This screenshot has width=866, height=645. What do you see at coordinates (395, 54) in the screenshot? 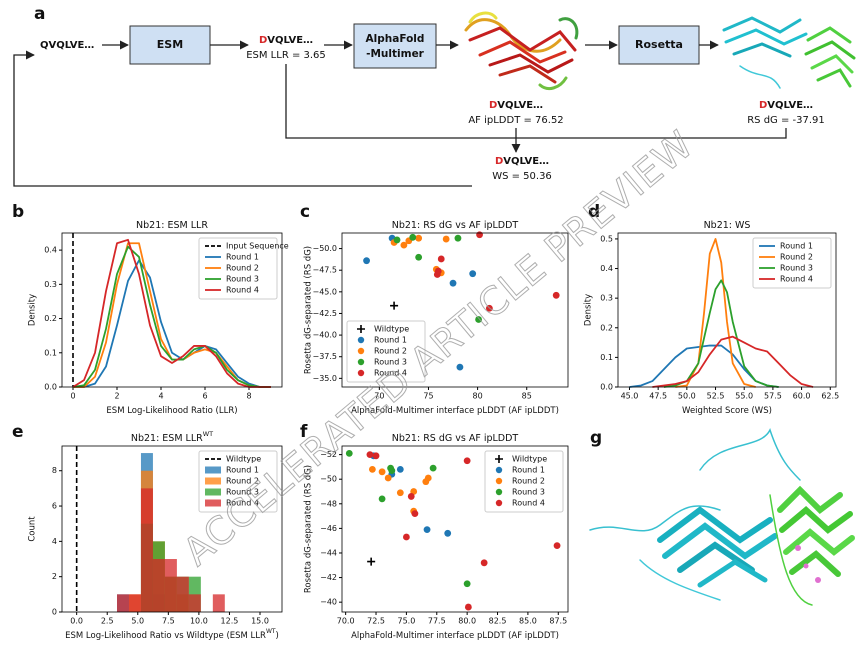
I see `alphafold-label: -Multimer` at bounding box center [395, 54].